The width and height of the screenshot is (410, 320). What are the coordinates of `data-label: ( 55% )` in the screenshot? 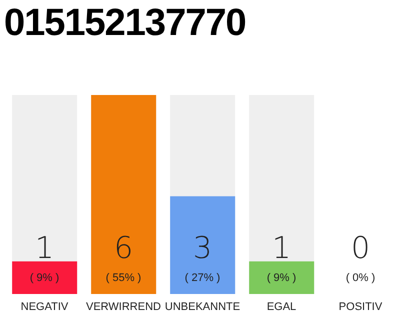 It's located at (123, 278).